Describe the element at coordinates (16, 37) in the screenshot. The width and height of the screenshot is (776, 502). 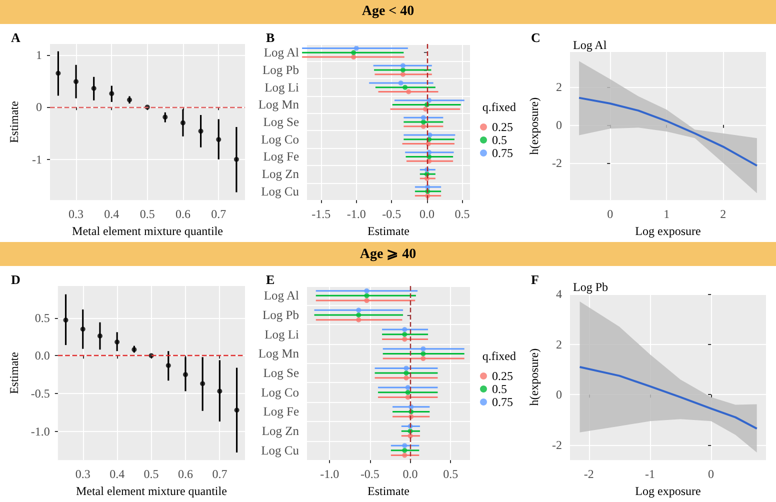
I see `chart-title: A` at that location.